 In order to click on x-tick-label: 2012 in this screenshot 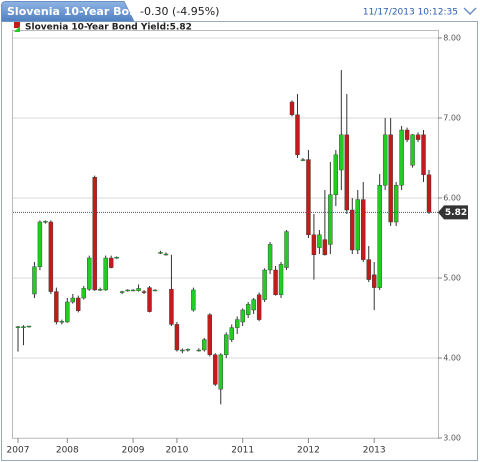, I will do `click(308, 451)`.